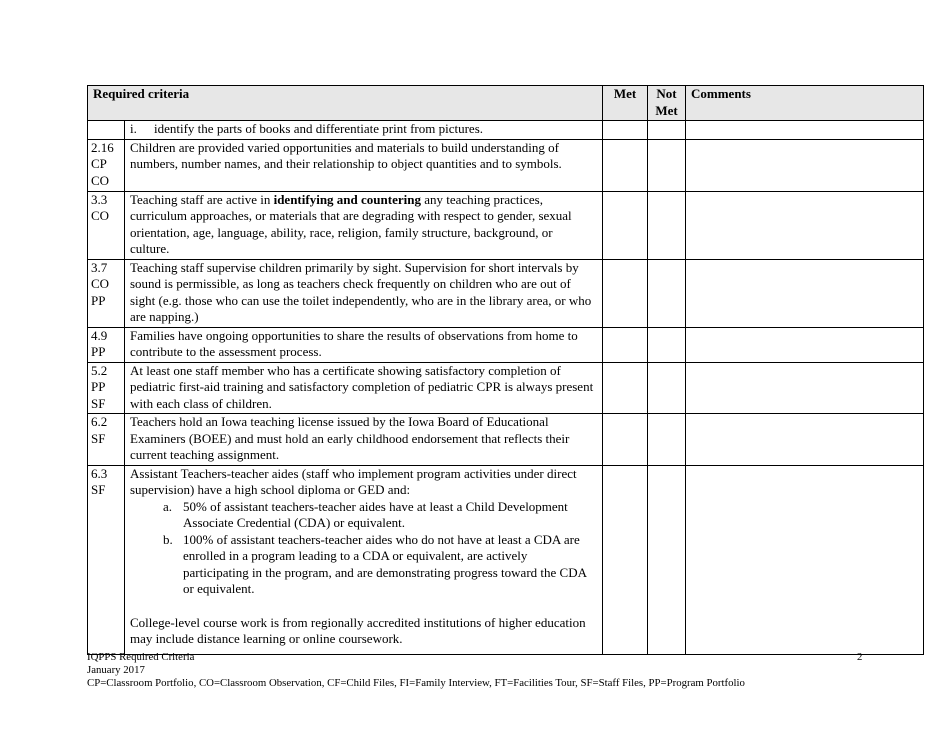 The height and width of the screenshot is (733, 950). Describe the element at coordinates (666, 103) in the screenshot. I see `header-not-met: Not Met` at that location.